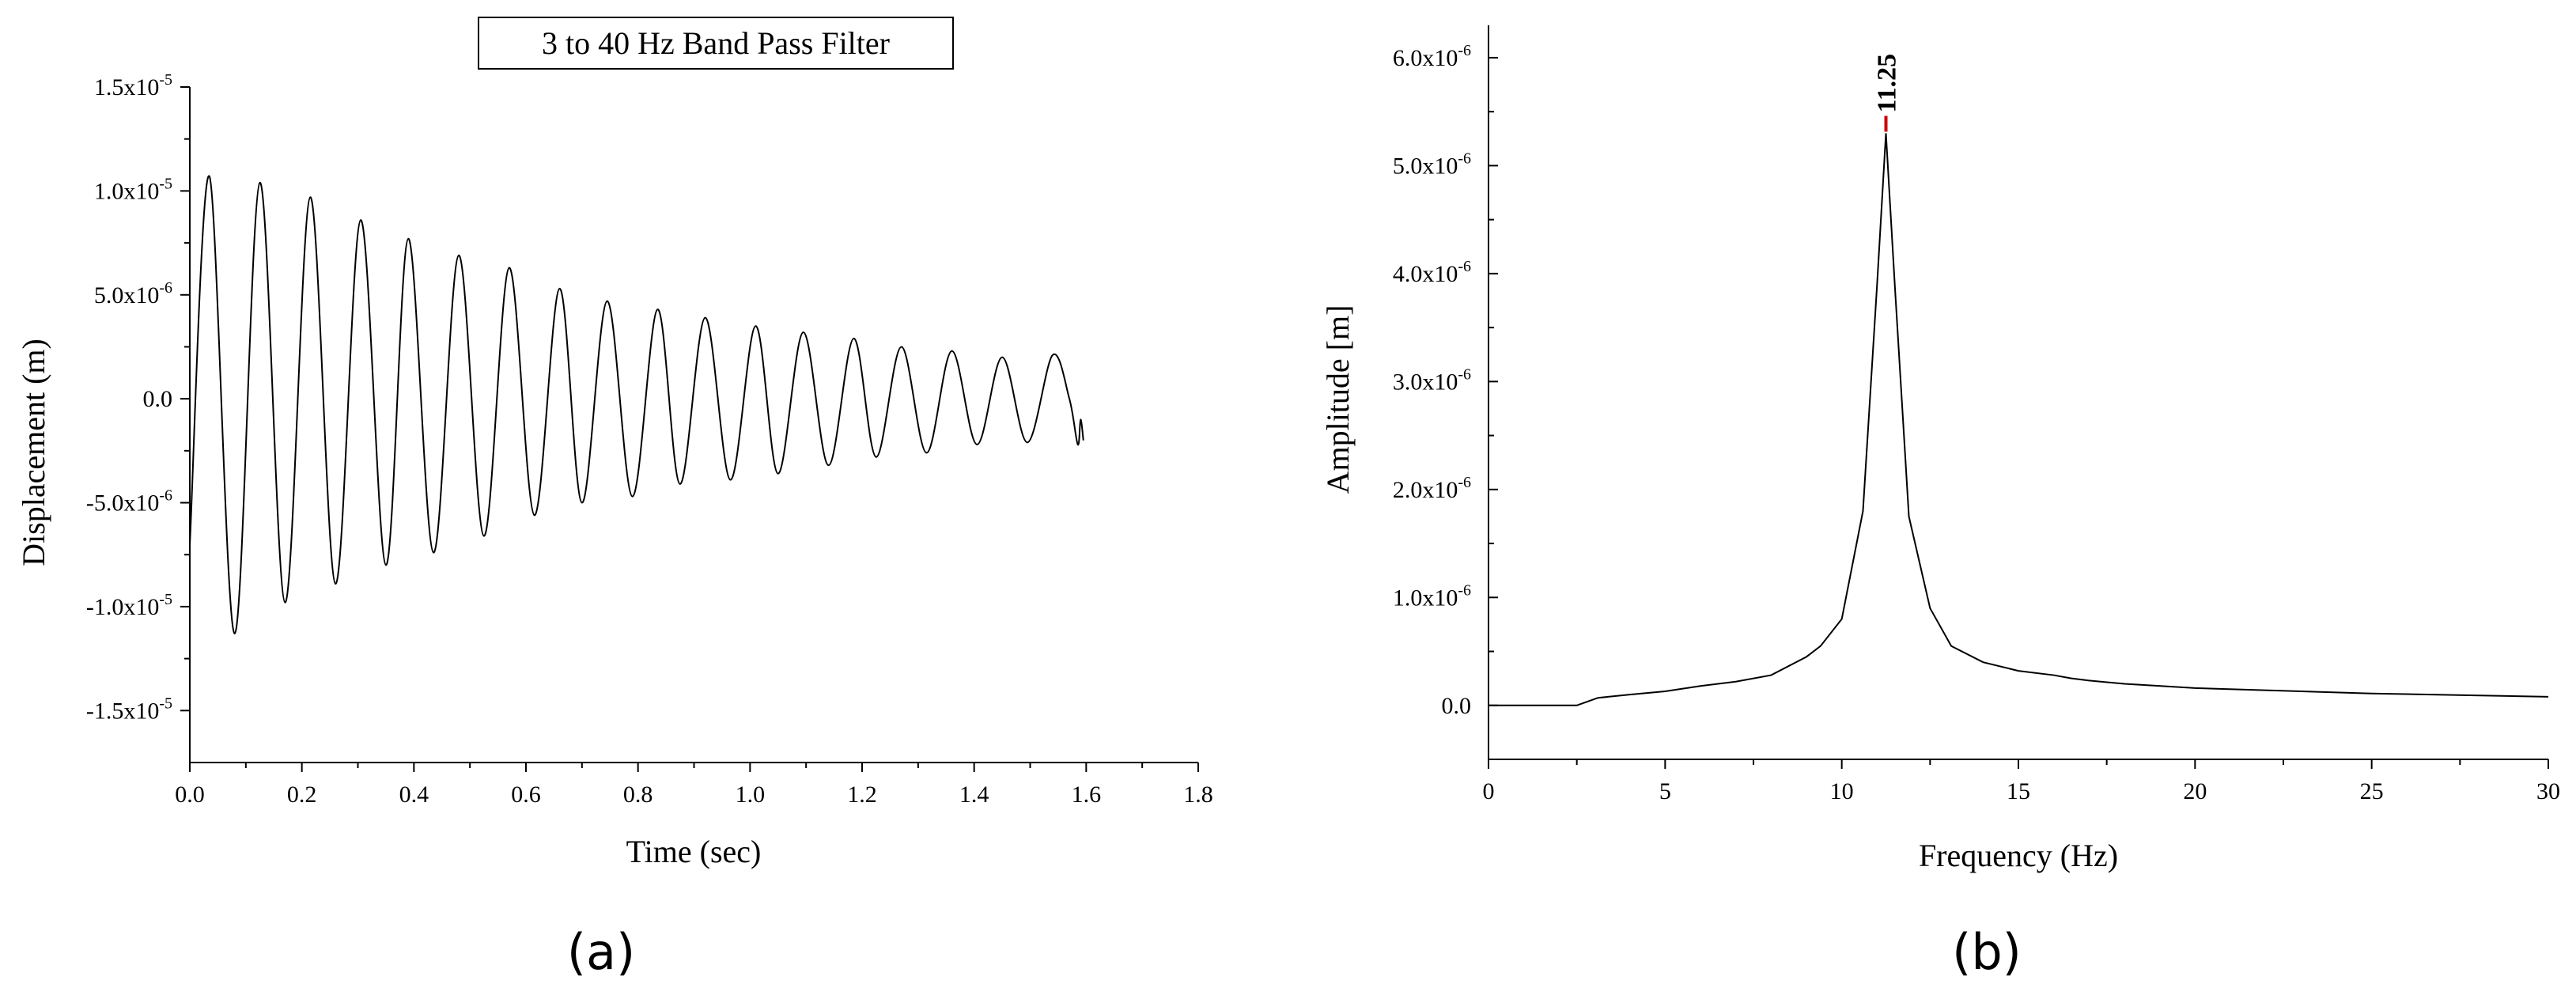 The image size is (2576, 984). I want to click on chart-b-x-ticks: 0 5 10 15 20 25 30, so click(2022, 781).